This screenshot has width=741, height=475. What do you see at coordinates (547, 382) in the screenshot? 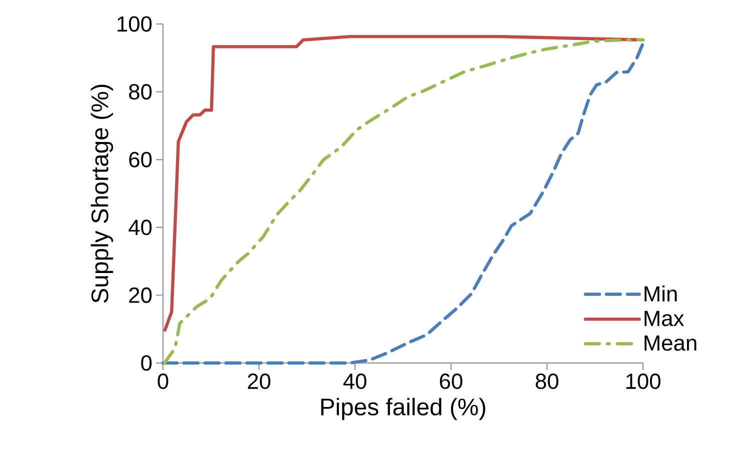
I see `x-tick-label: 80` at bounding box center [547, 382].